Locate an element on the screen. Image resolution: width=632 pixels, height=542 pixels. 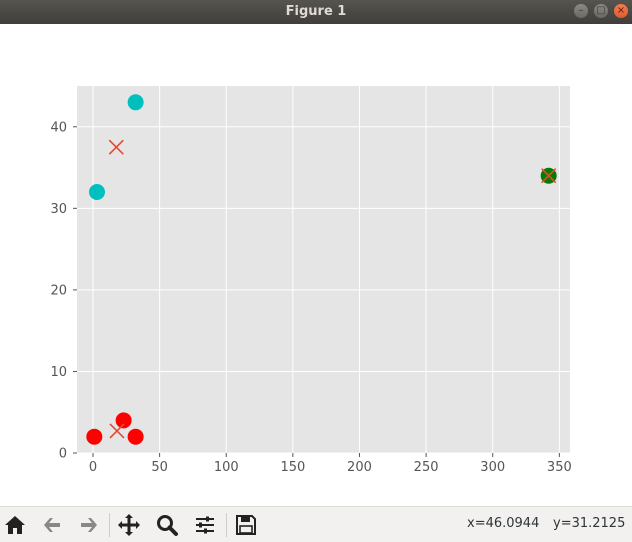
x-tick-label: 250 is located at coordinates (426, 467).